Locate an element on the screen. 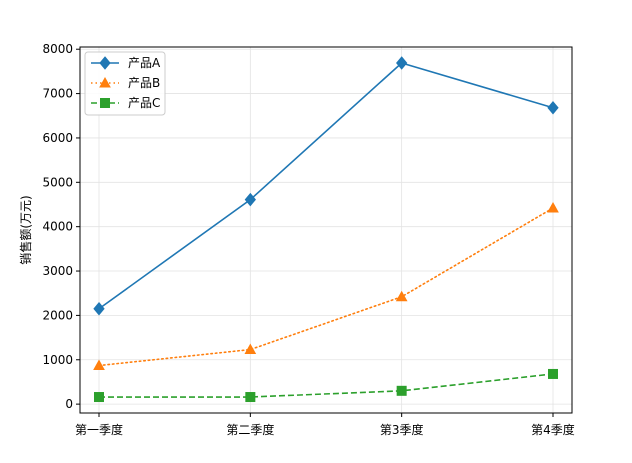 This screenshot has height=463, width=632. y-tick-label: 3000 is located at coordinates (57, 271).